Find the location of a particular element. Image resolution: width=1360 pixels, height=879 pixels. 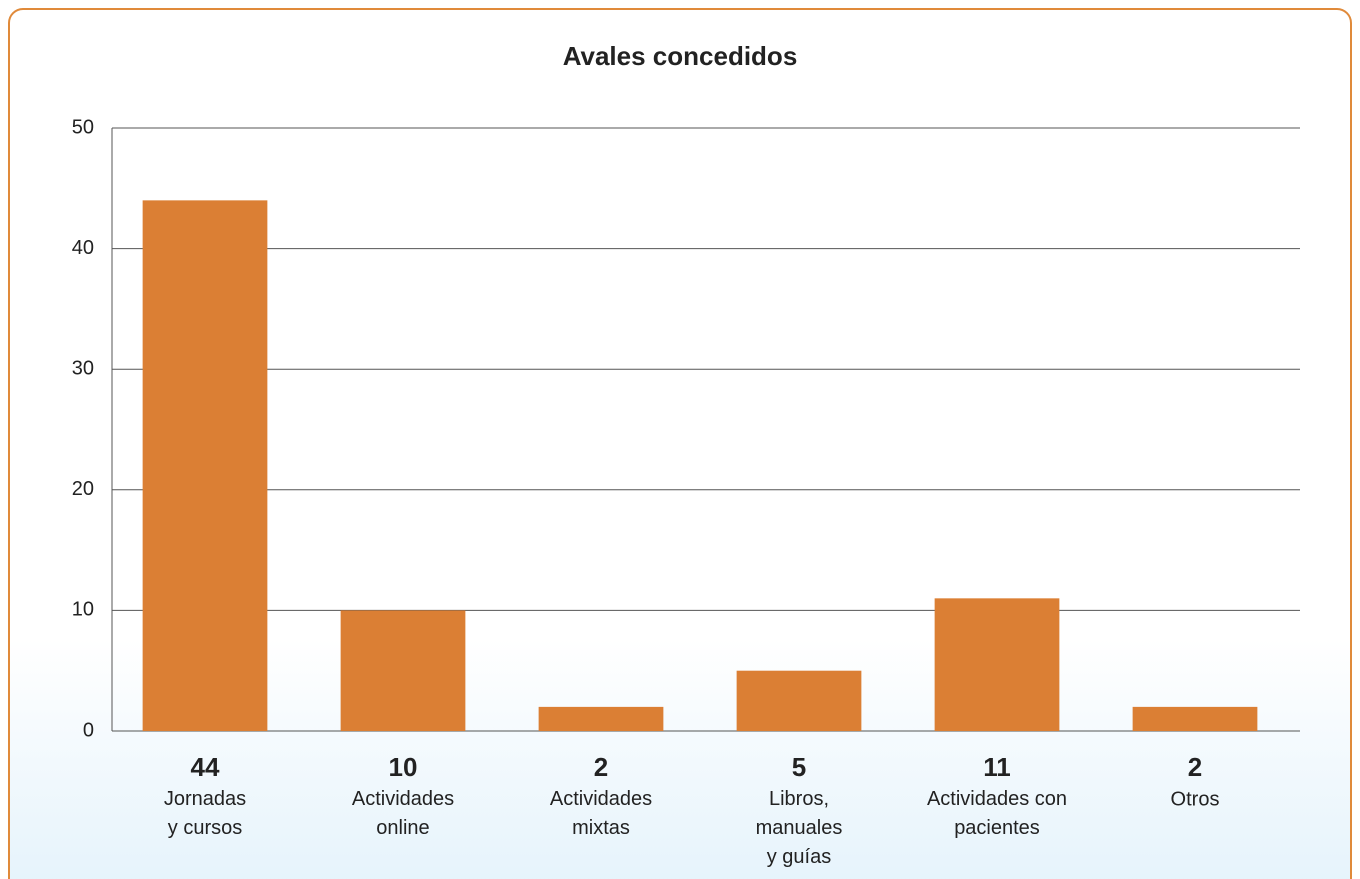

x-tick-label: Otros is located at coordinates (1195, 799).